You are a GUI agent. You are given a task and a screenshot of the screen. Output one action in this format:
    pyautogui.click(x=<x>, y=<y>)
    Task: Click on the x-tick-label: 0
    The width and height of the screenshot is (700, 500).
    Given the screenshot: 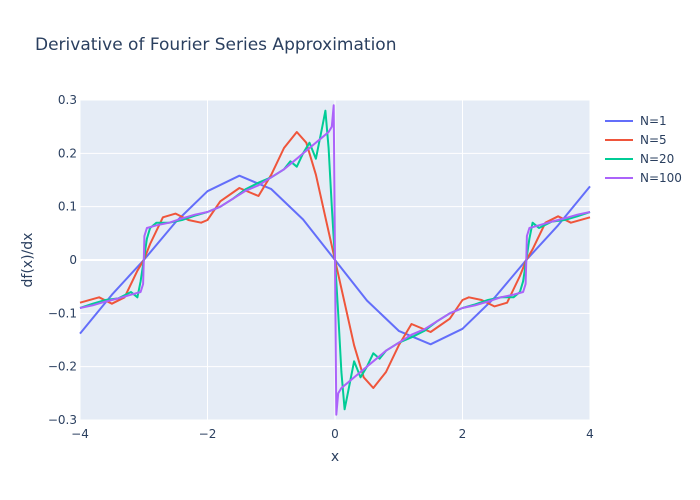 What is the action you would take?
    pyautogui.click(x=335, y=434)
    